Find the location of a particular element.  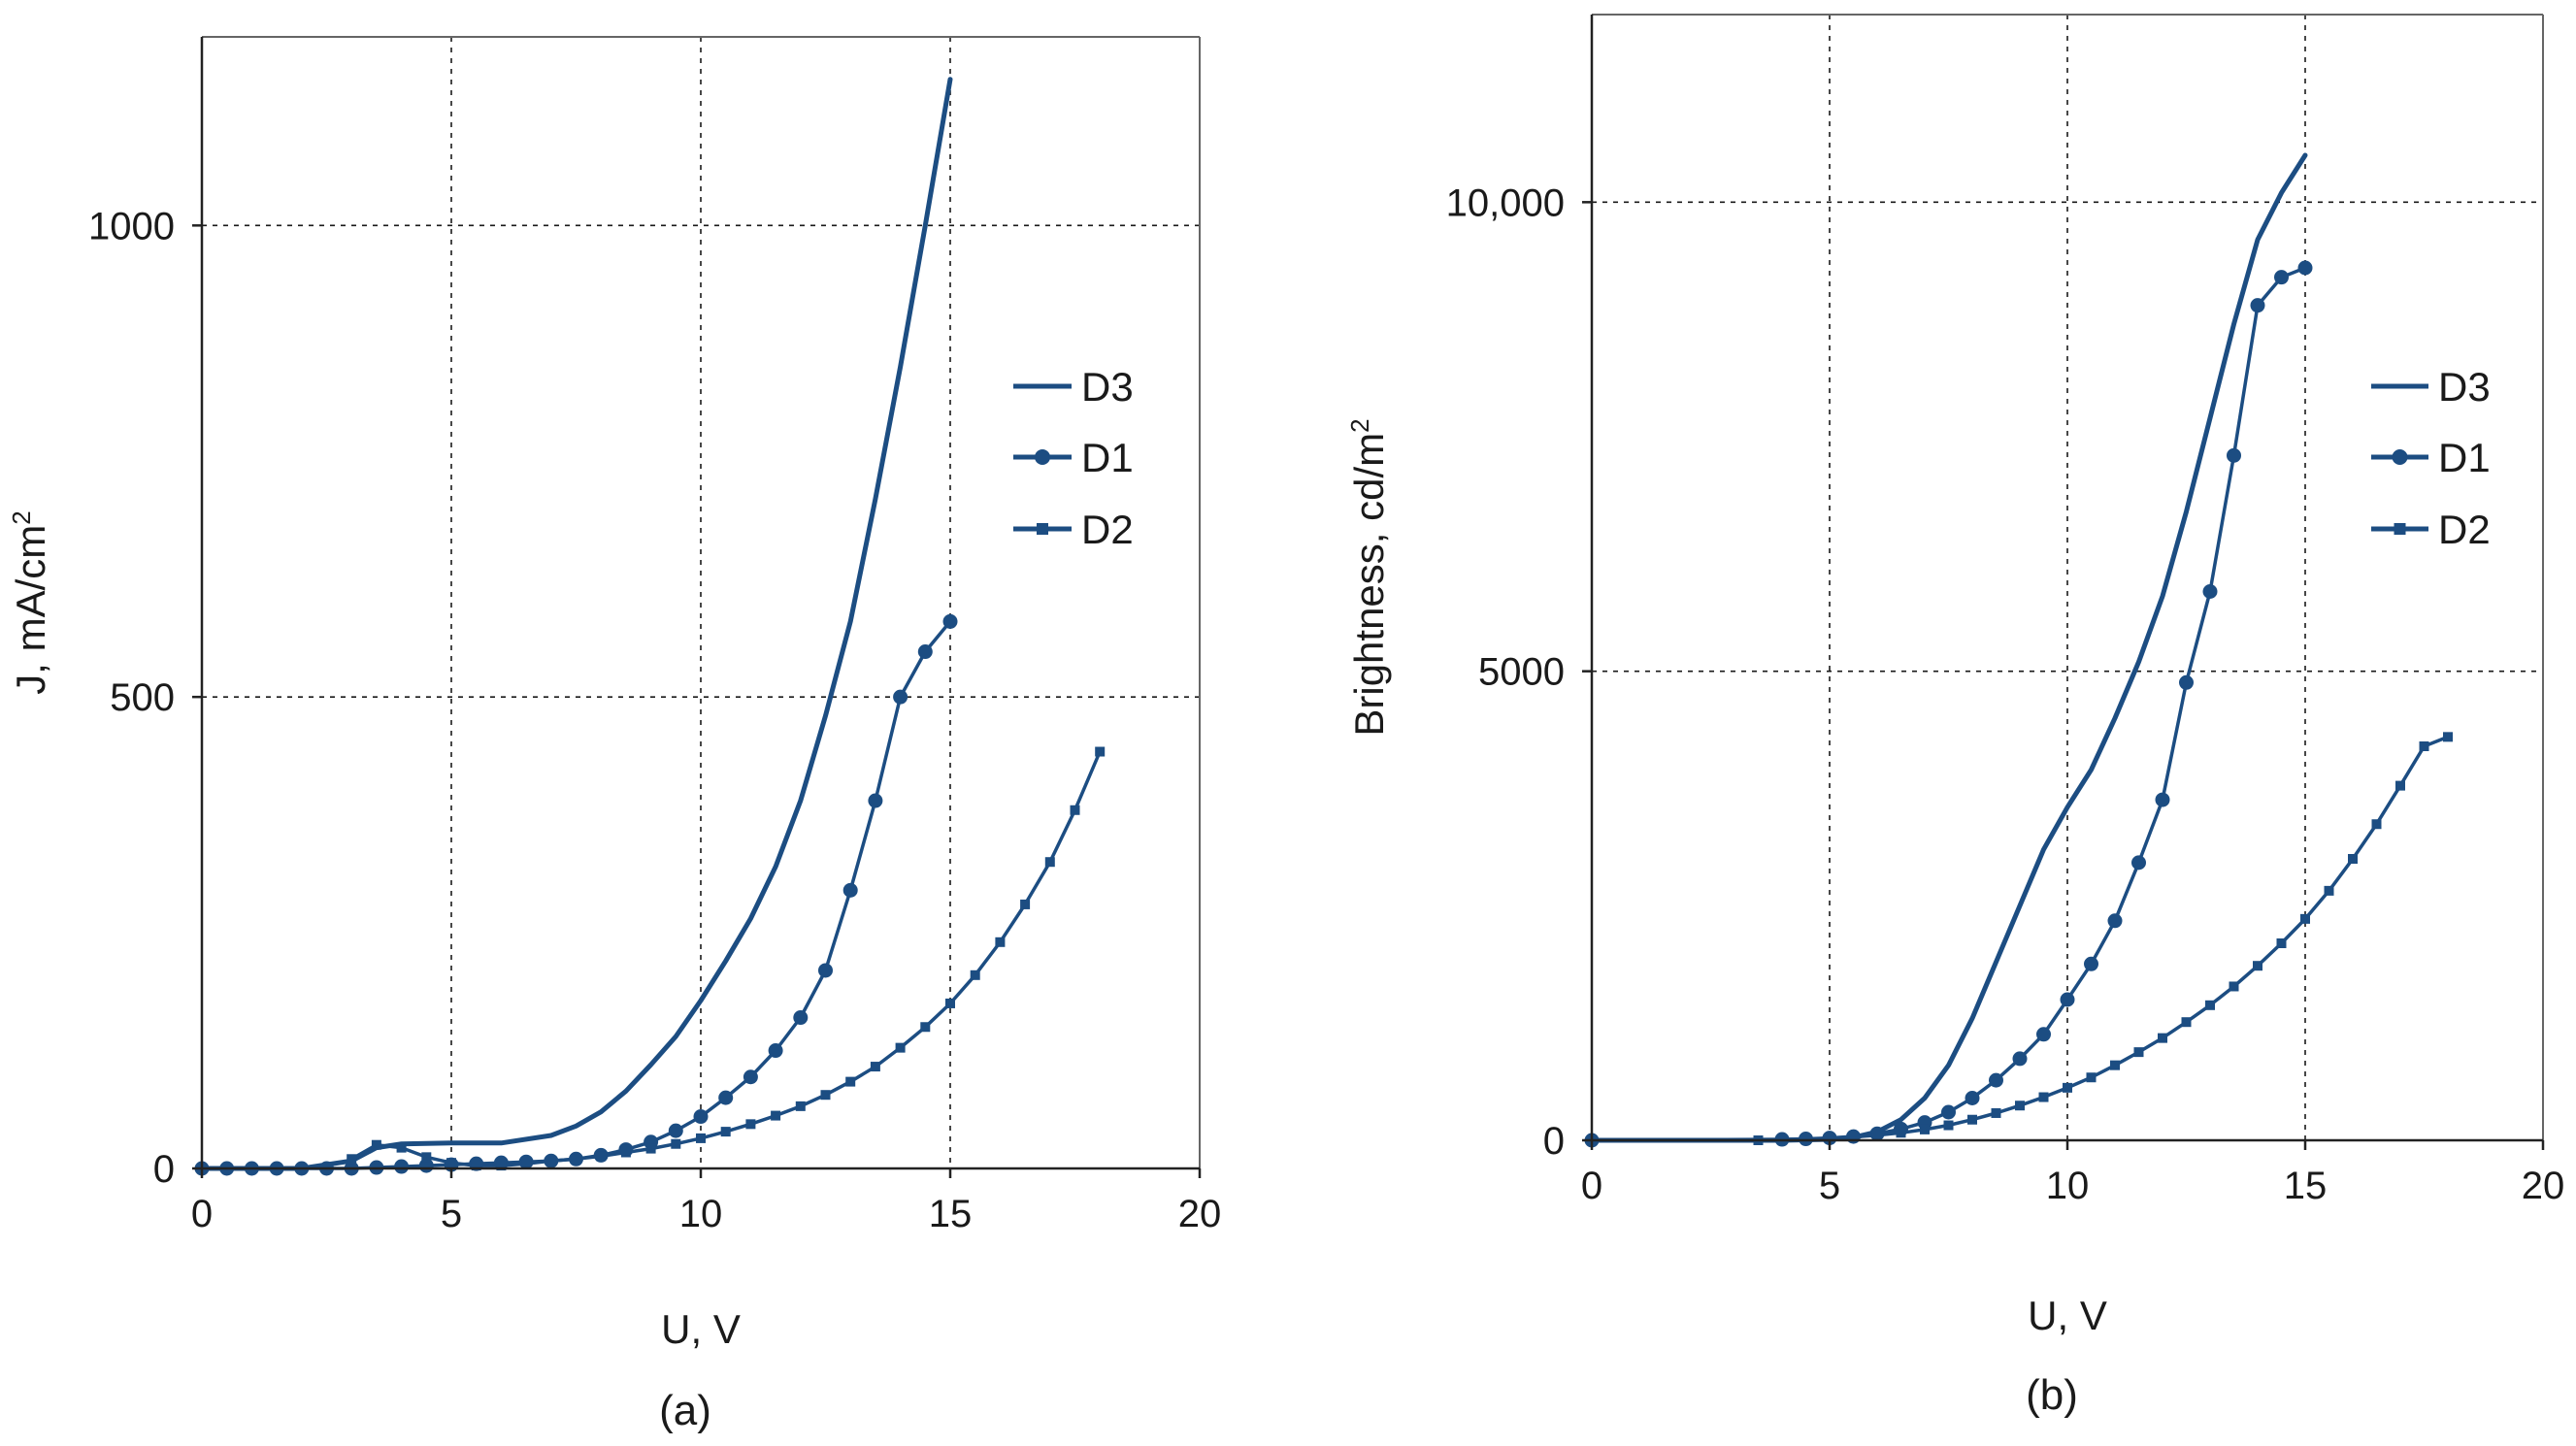

legend-marker-d1 is located at coordinates (2400, 457).